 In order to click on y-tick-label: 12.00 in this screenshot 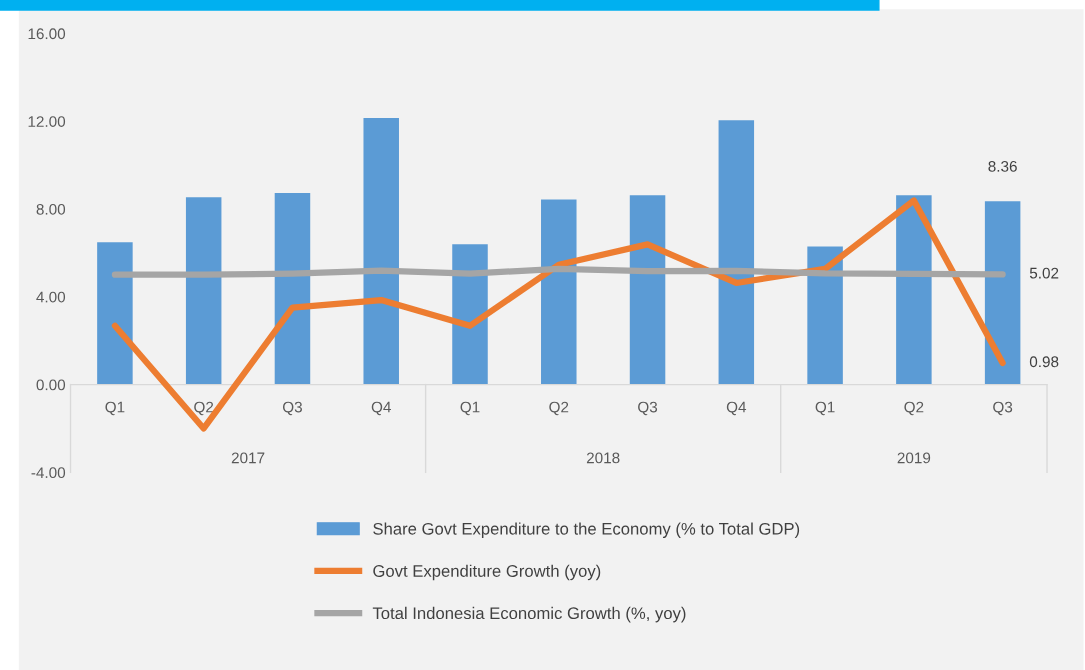, I will do `click(47, 121)`.